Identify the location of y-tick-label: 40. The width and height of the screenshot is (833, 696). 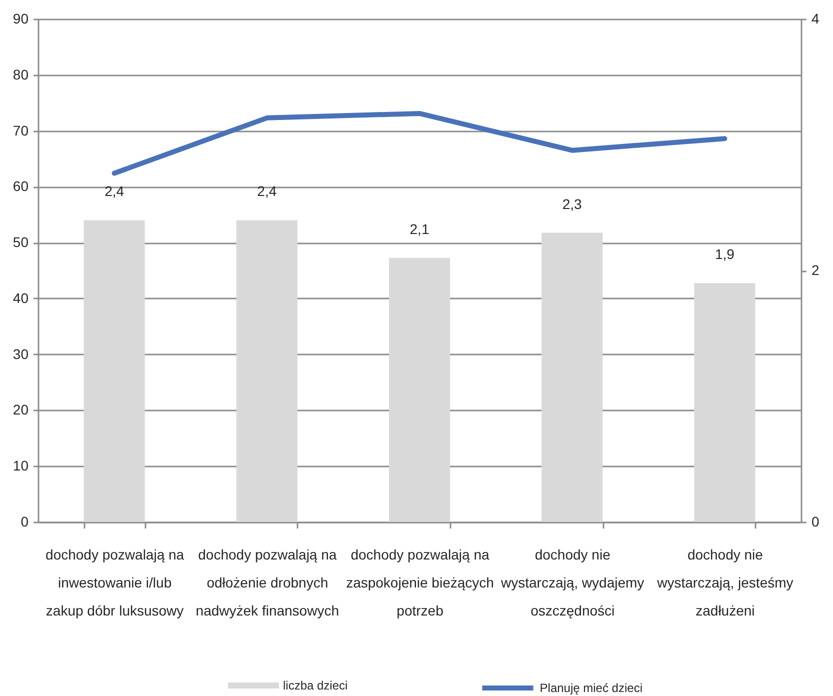
(20, 298).